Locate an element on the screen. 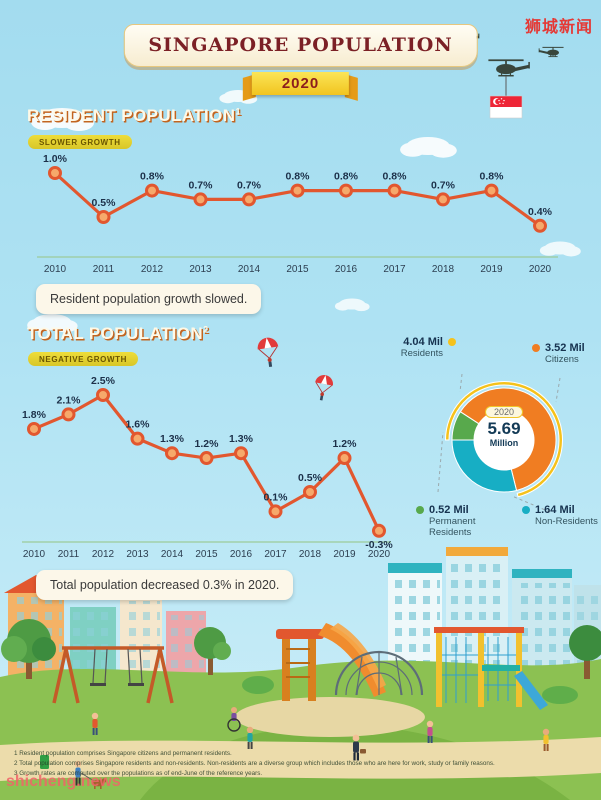 This screenshot has height=800, width=601. residents-name: Residents is located at coordinates (421, 353).